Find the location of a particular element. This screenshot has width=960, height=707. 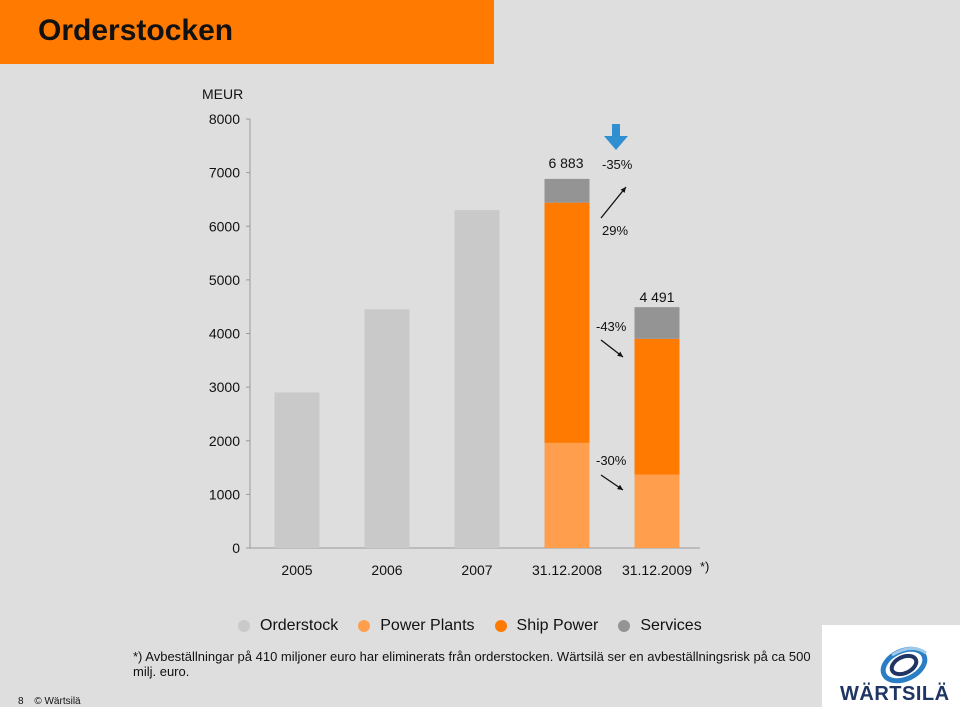

total-label: 4 491 is located at coordinates (656, 297).